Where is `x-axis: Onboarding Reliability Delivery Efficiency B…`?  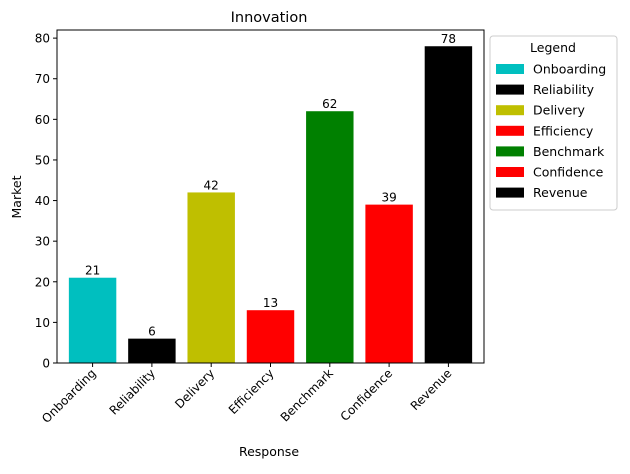 x-axis: Onboarding Reliability Delivery Efficiency B… is located at coordinates (247, 394).